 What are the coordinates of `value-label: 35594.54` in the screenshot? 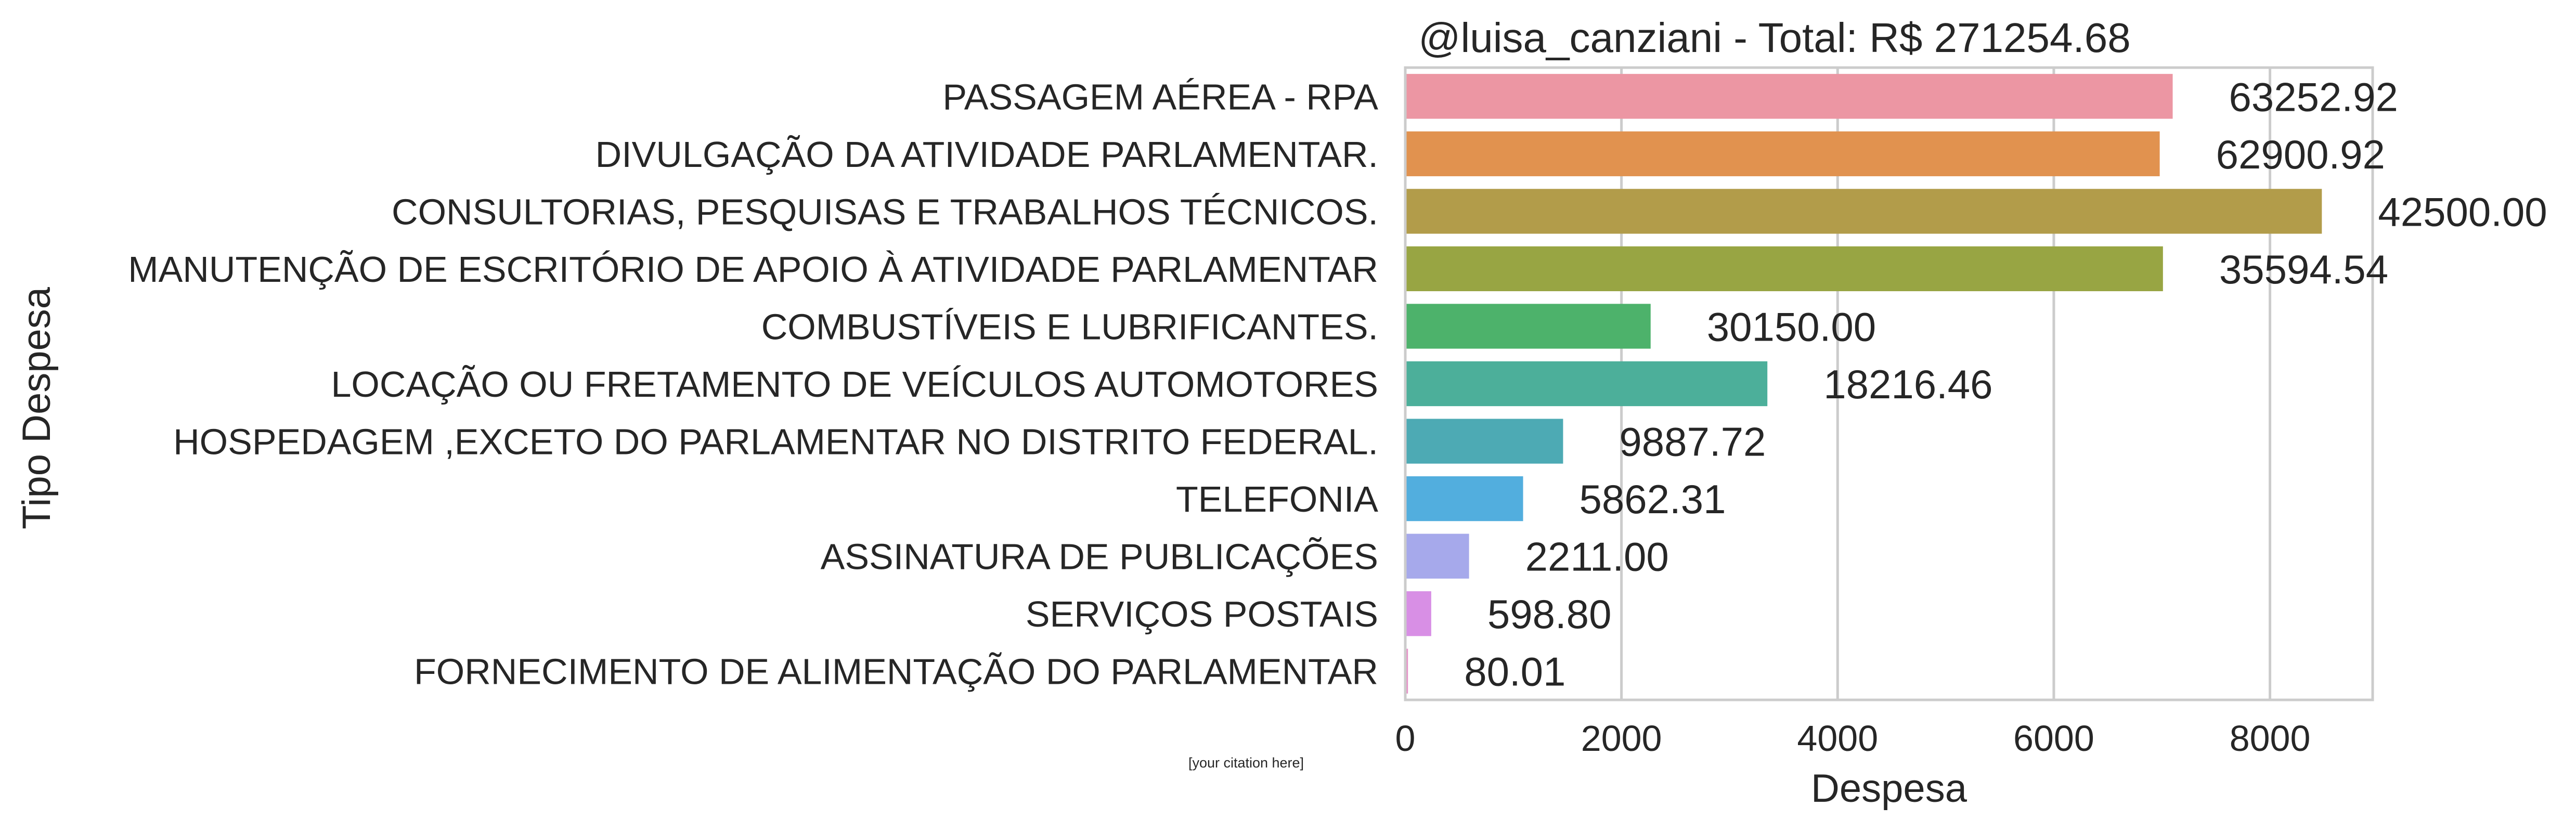 It's located at (2304, 269).